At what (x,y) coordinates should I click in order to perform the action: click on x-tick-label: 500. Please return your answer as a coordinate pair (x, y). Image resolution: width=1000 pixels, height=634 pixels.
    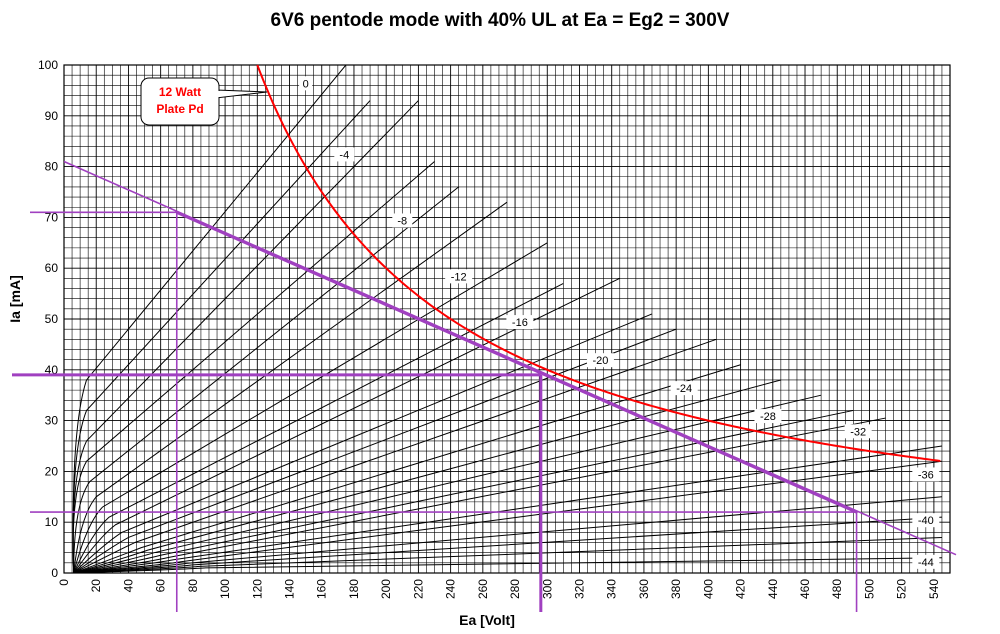
    Looking at the image, I should click on (869, 589).